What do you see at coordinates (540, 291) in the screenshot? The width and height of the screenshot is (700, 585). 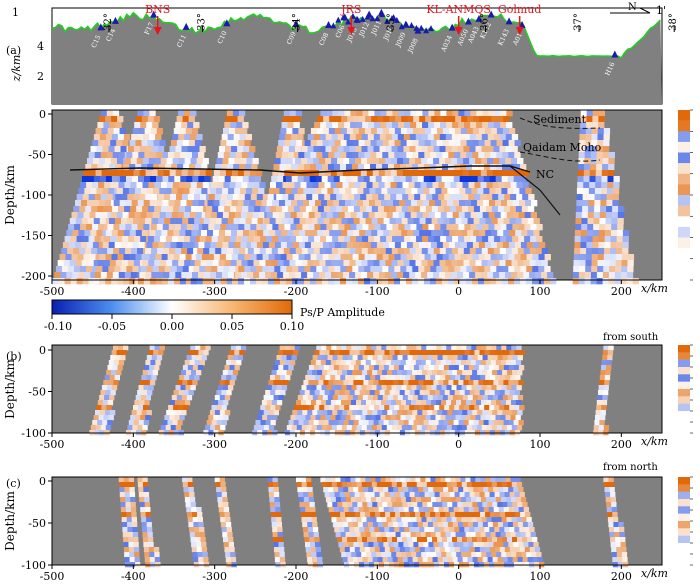 I see `x-tick-label: 100` at bounding box center [540, 291].